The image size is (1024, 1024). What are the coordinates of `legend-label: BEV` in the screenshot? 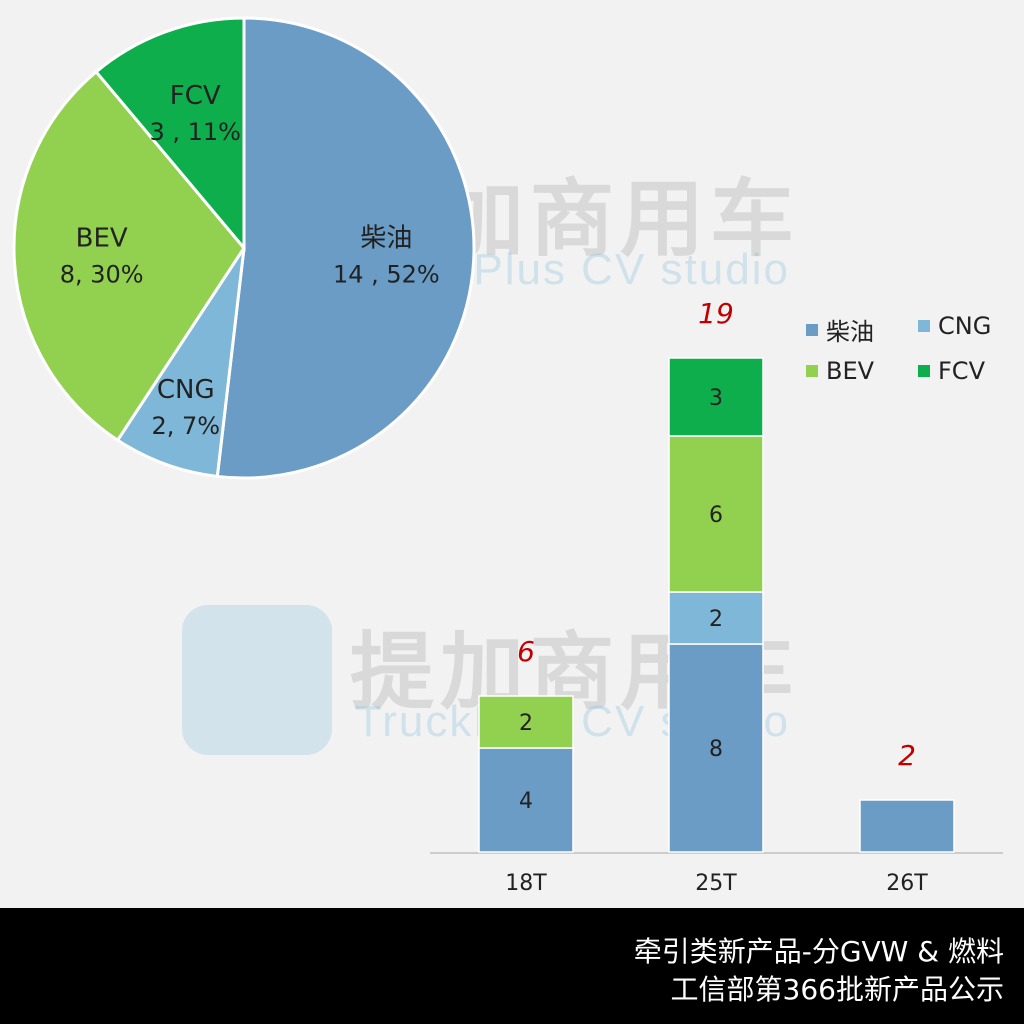 It's located at (850, 371).